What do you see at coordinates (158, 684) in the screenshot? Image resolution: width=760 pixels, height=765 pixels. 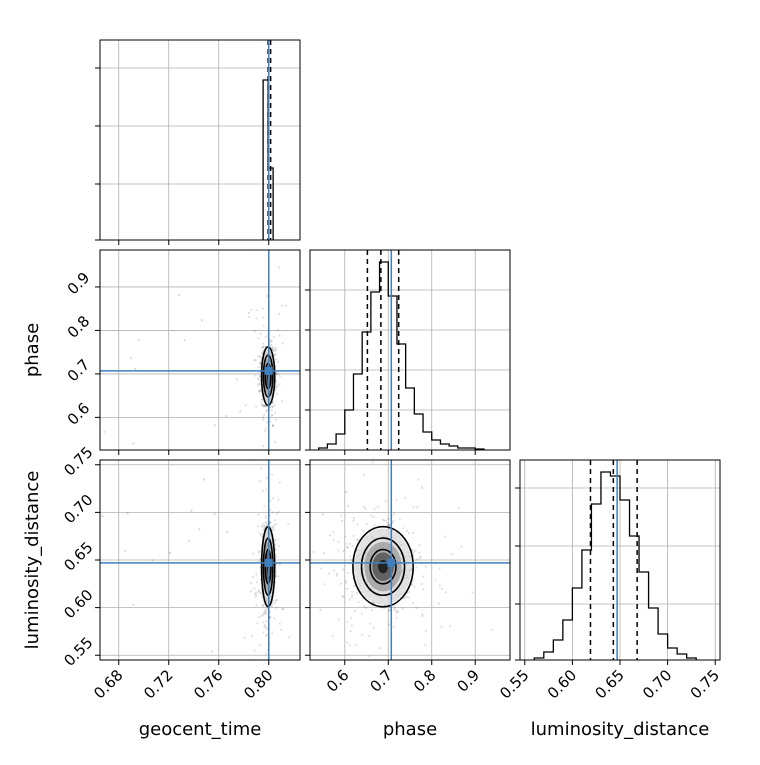 I see `x-tick-label: 0.72` at bounding box center [158, 684].